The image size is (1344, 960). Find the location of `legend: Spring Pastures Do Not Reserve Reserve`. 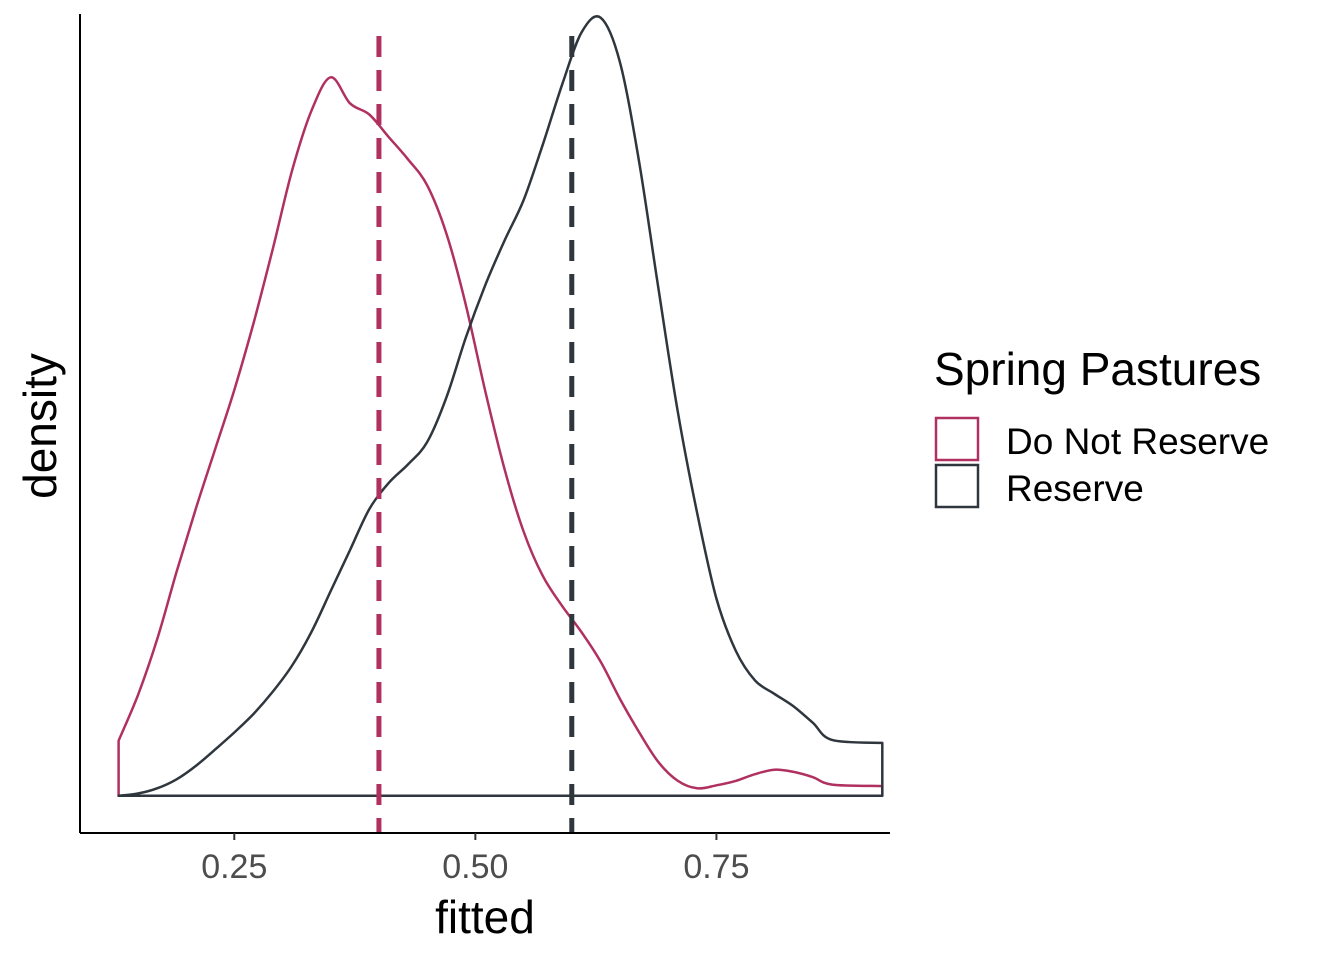

legend: Spring Pastures Do Not Reserve Reserve is located at coordinates (1101, 426).